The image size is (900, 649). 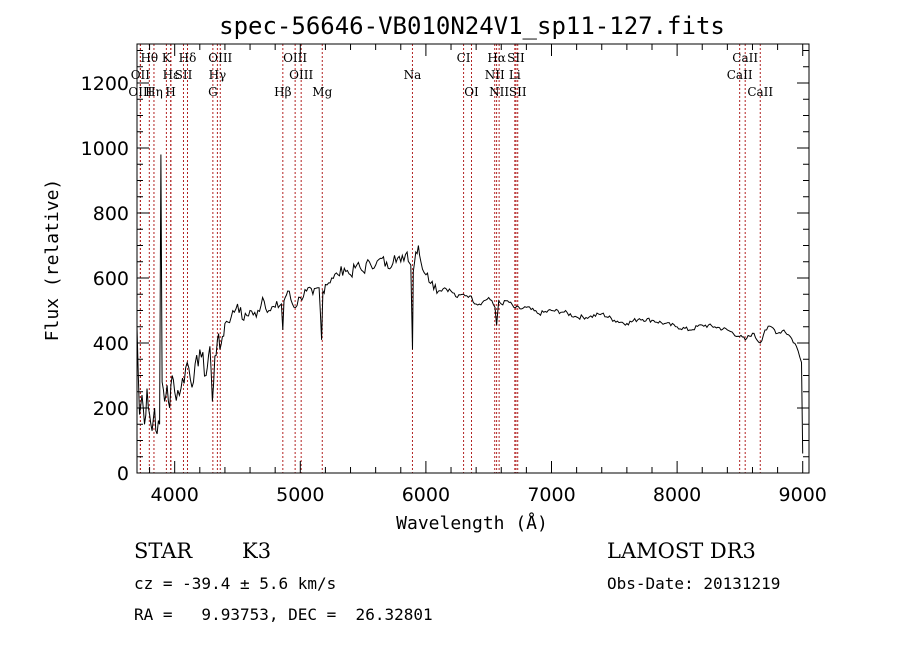 What do you see at coordinates (515, 75) in the screenshot?
I see `spectral-line-label: Li` at bounding box center [515, 75].